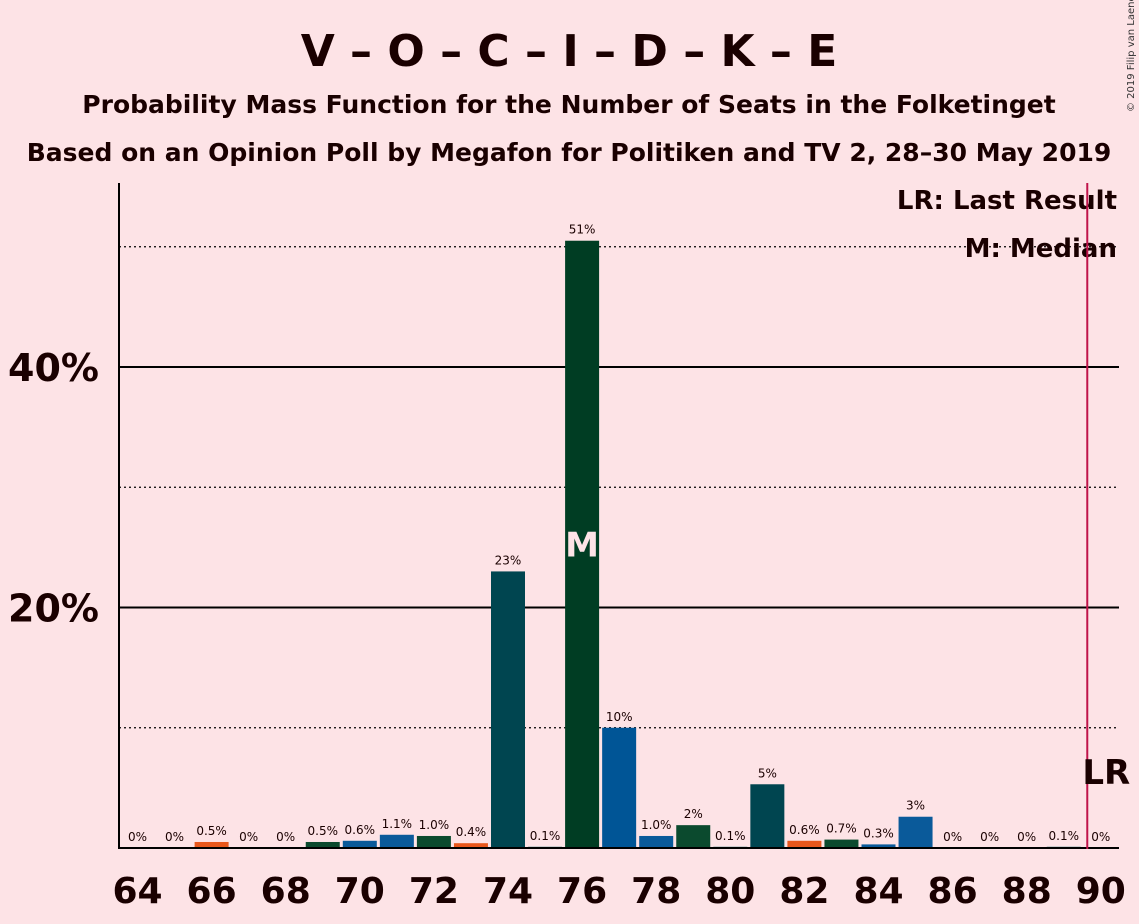 The height and width of the screenshot is (924, 1139). I want to click on x-tick-label: 90, so click(1101, 891).